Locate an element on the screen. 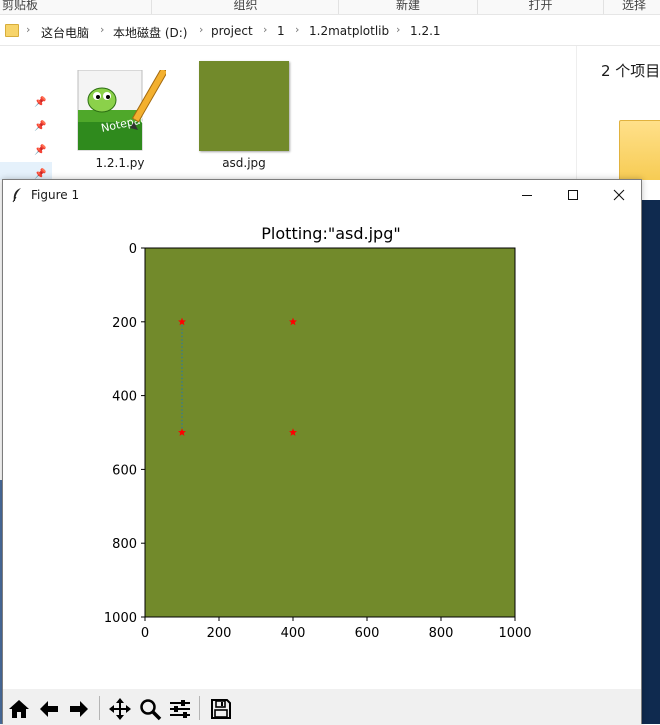 The height and width of the screenshot is (725, 660). home-button is located at coordinates (19, 709).